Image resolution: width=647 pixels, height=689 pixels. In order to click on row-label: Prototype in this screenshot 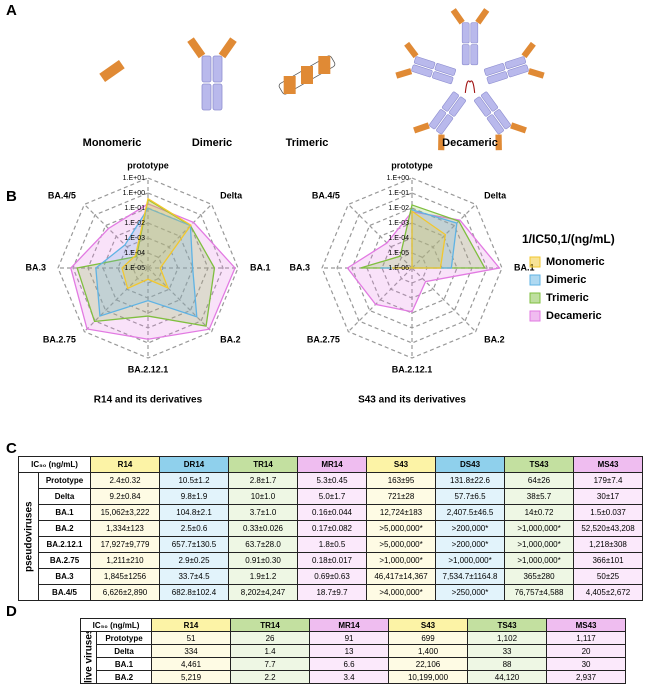, I will do `click(124, 638)`.